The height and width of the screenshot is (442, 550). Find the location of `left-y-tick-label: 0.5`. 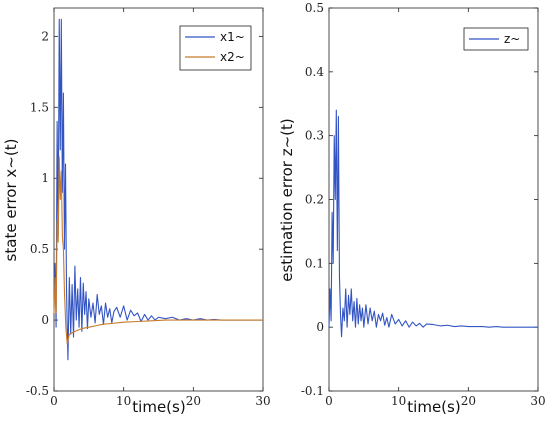

left-y-tick-label: 0.5 is located at coordinates (39, 249).